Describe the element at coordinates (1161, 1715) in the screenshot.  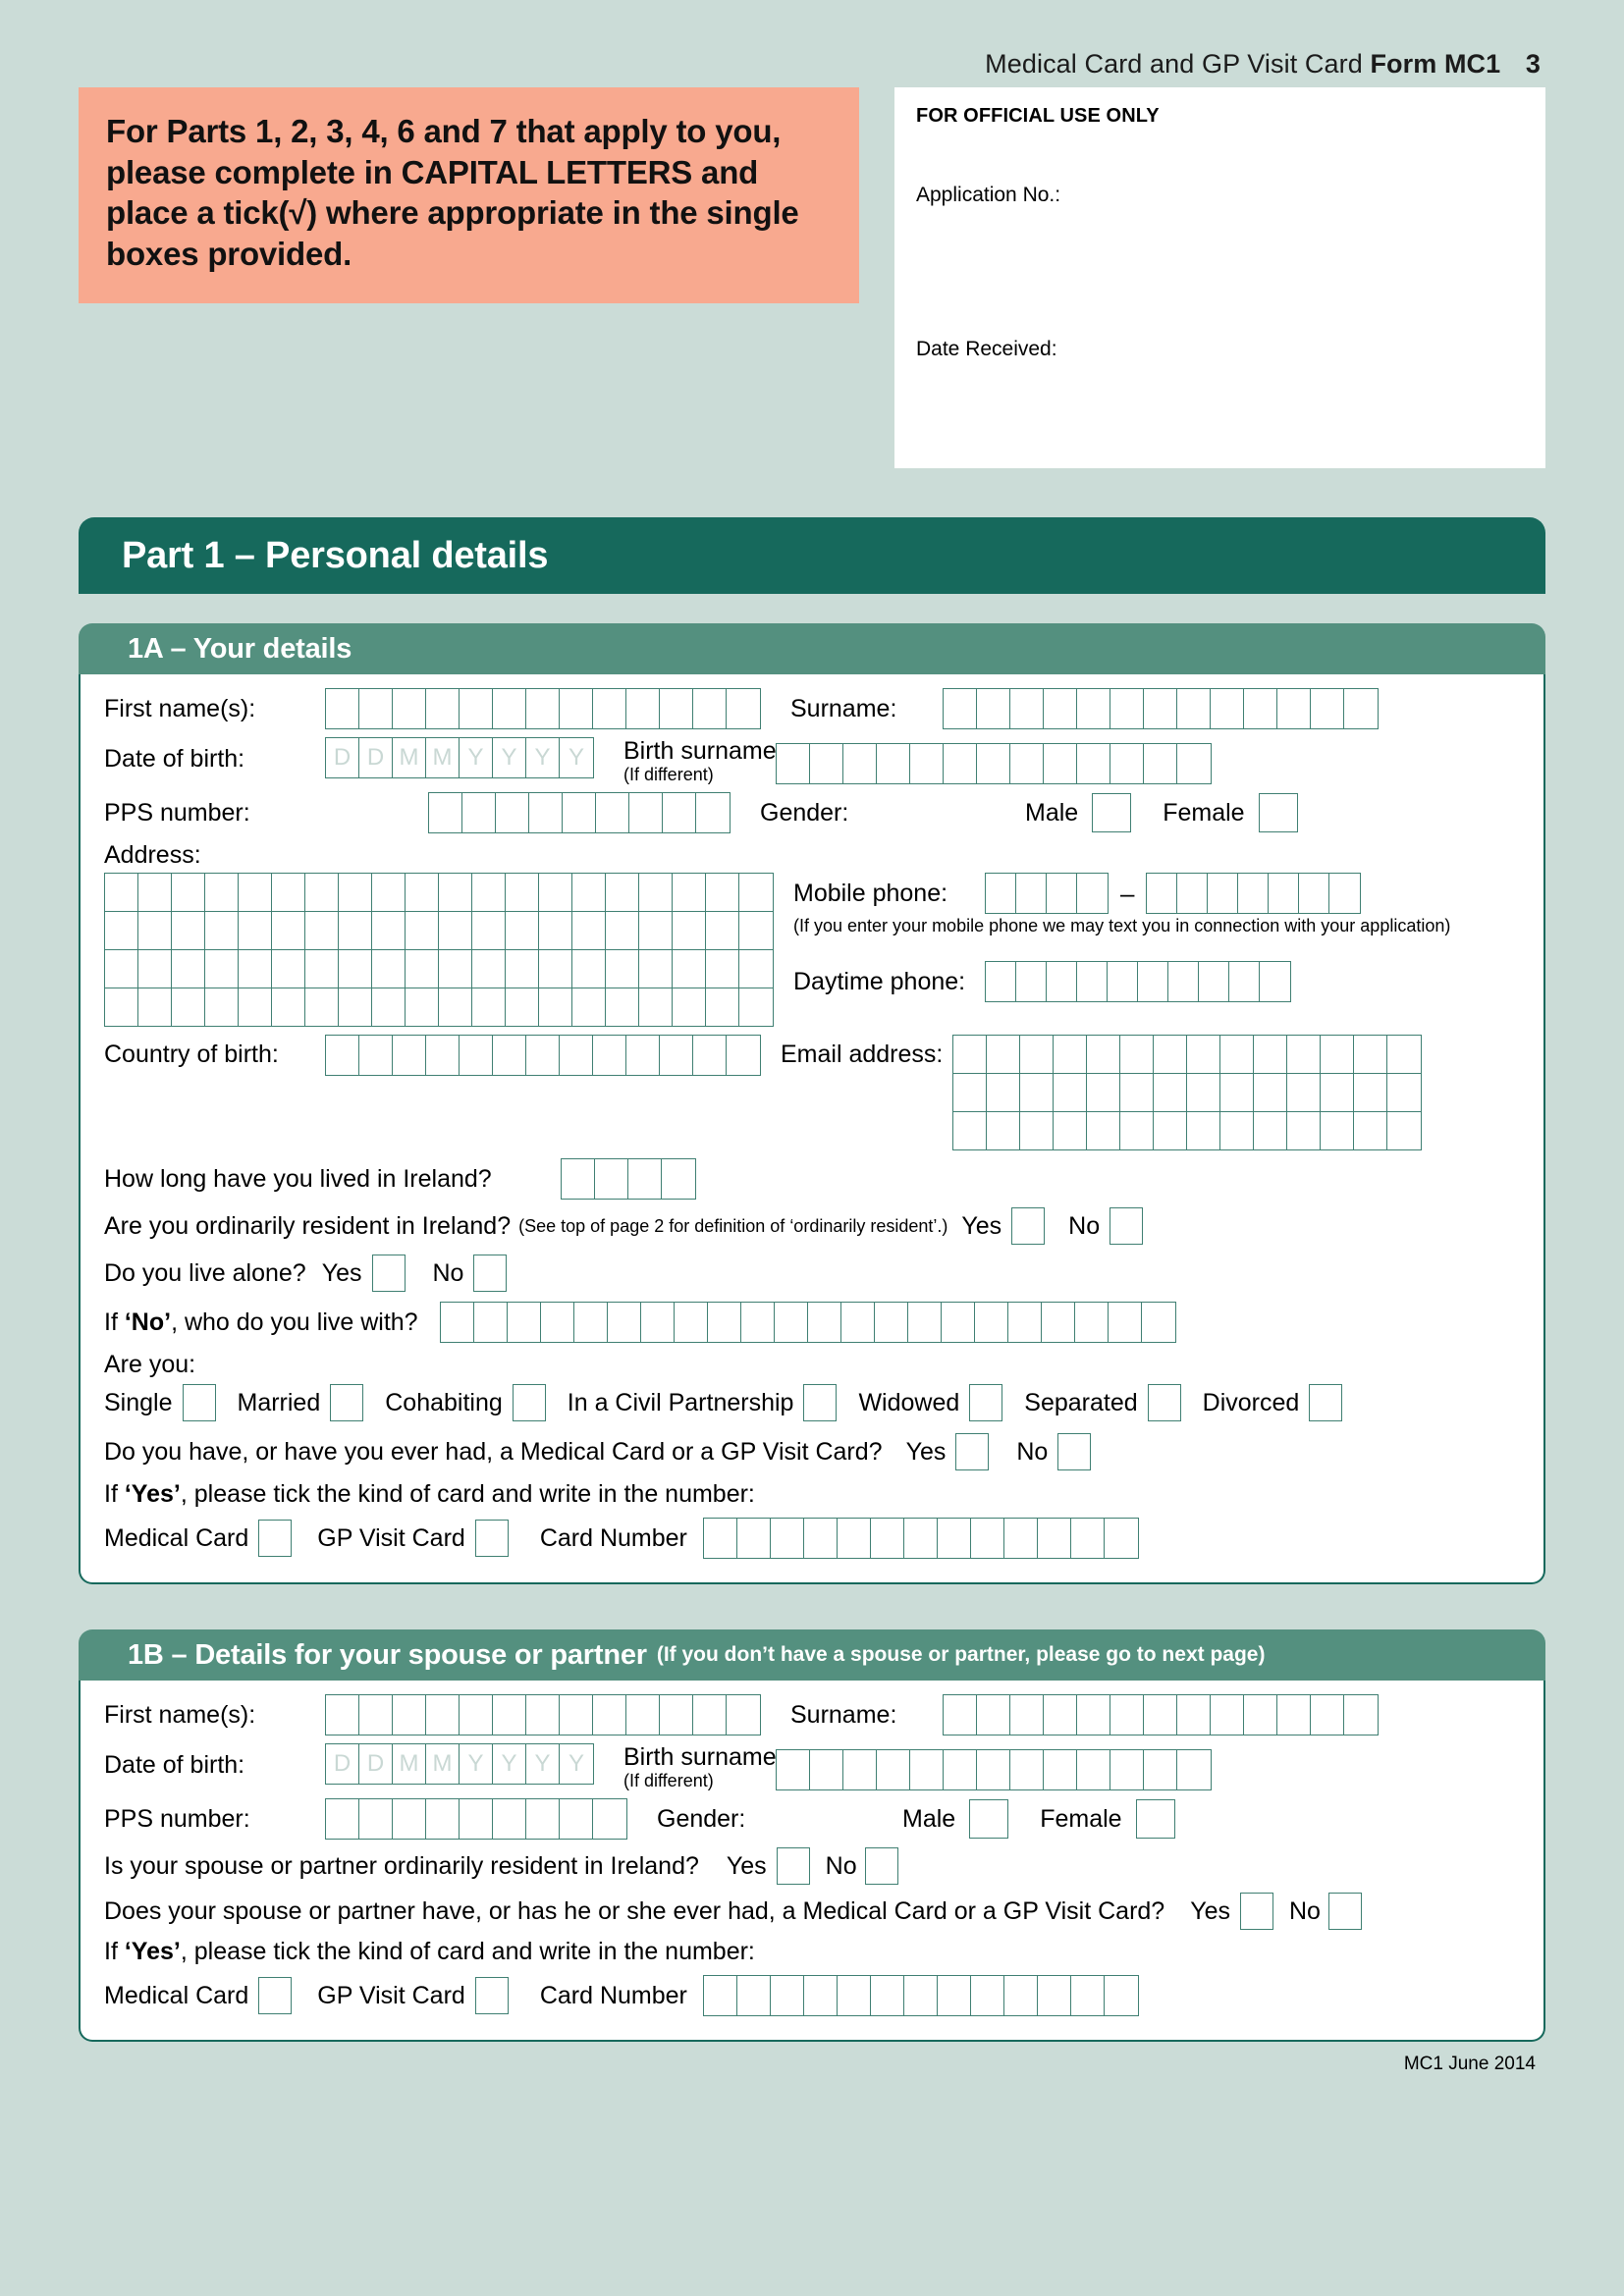
I see `spouse-surname-input` at that location.